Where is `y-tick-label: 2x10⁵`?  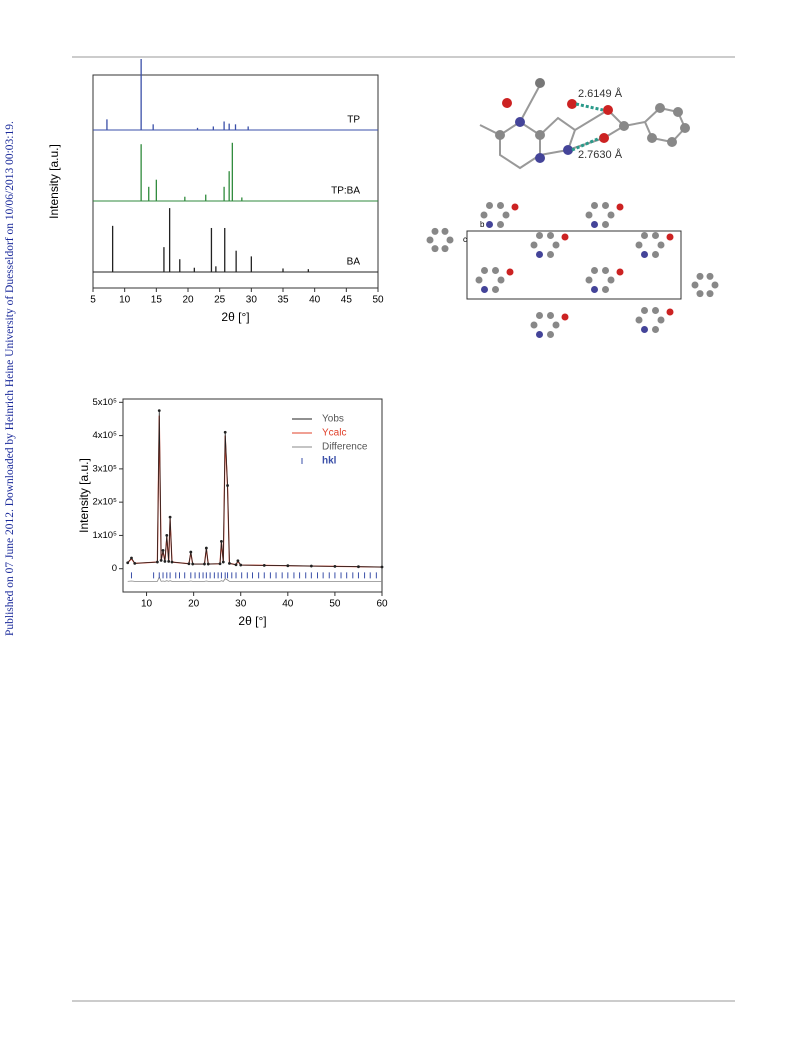
y-tick-label: 2x10⁵ is located at coordinates (104, 502).